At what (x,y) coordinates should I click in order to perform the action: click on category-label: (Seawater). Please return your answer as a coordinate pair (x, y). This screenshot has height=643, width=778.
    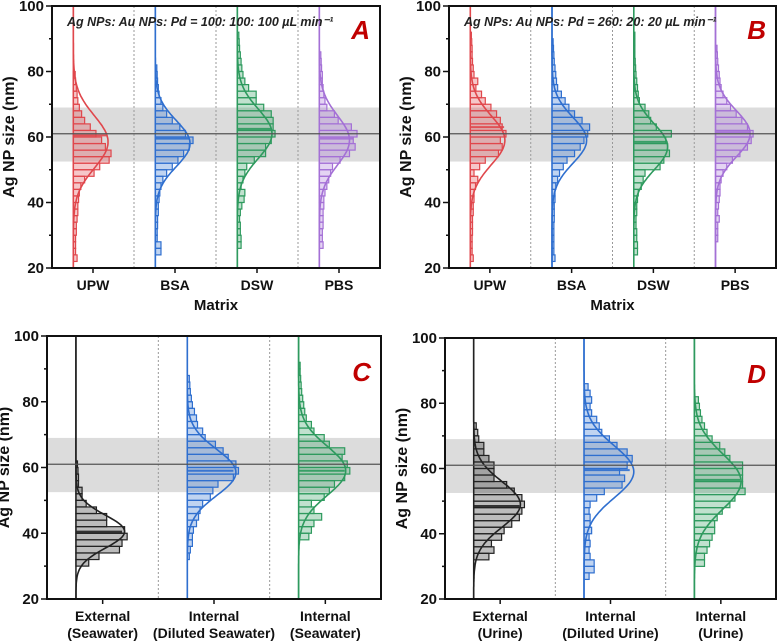
    Looking at the image, I should click on (325, 633).